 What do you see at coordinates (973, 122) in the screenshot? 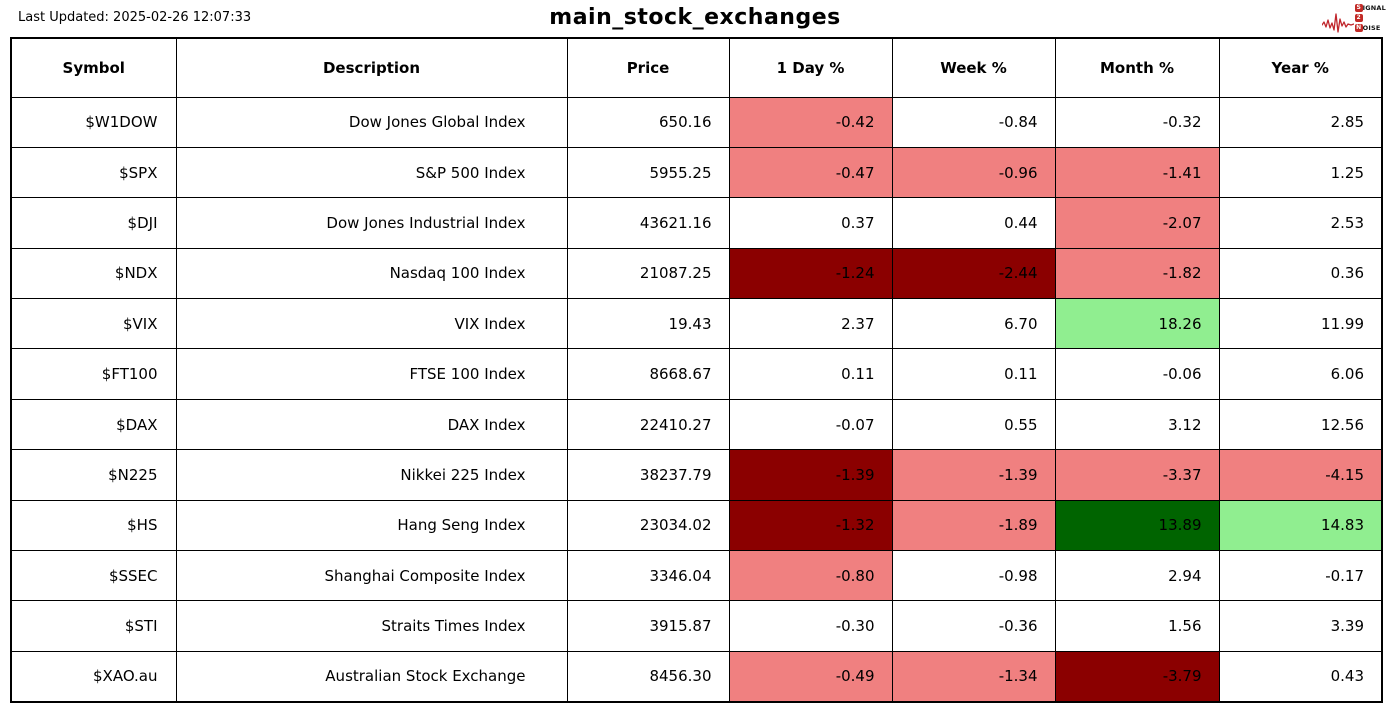
I see `week-pct-cell: -0.84` at bounding box center [973, 122].